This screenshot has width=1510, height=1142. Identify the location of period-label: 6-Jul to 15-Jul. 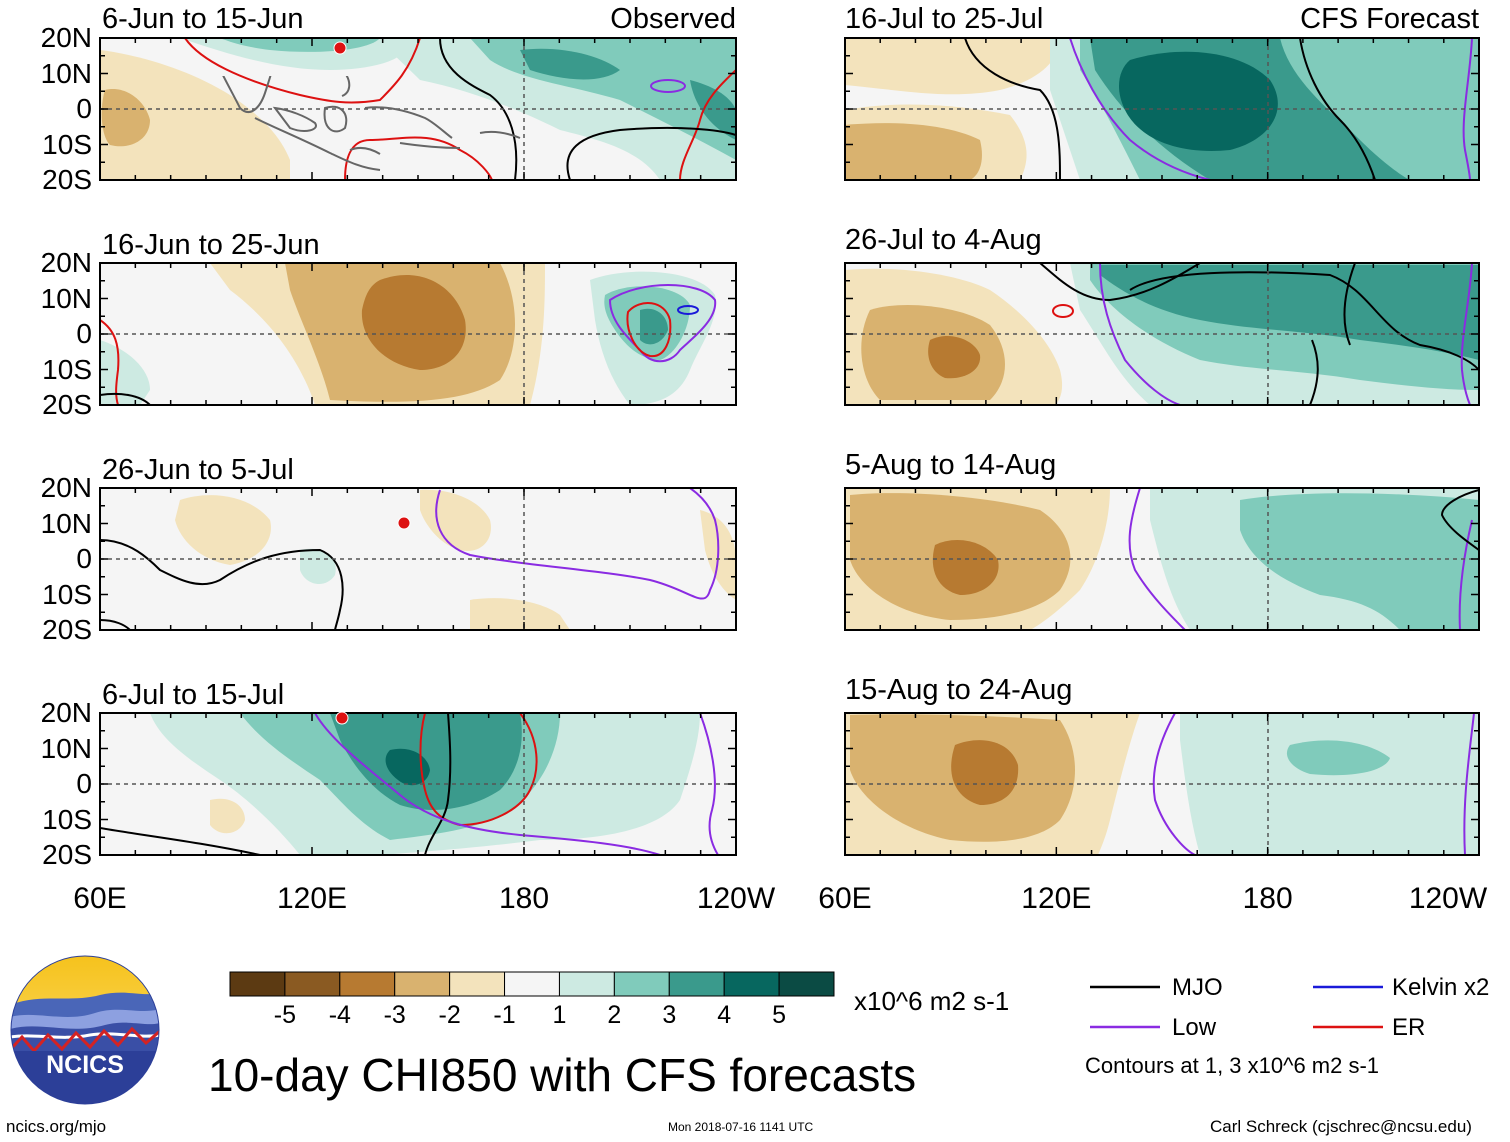
(193, 695).